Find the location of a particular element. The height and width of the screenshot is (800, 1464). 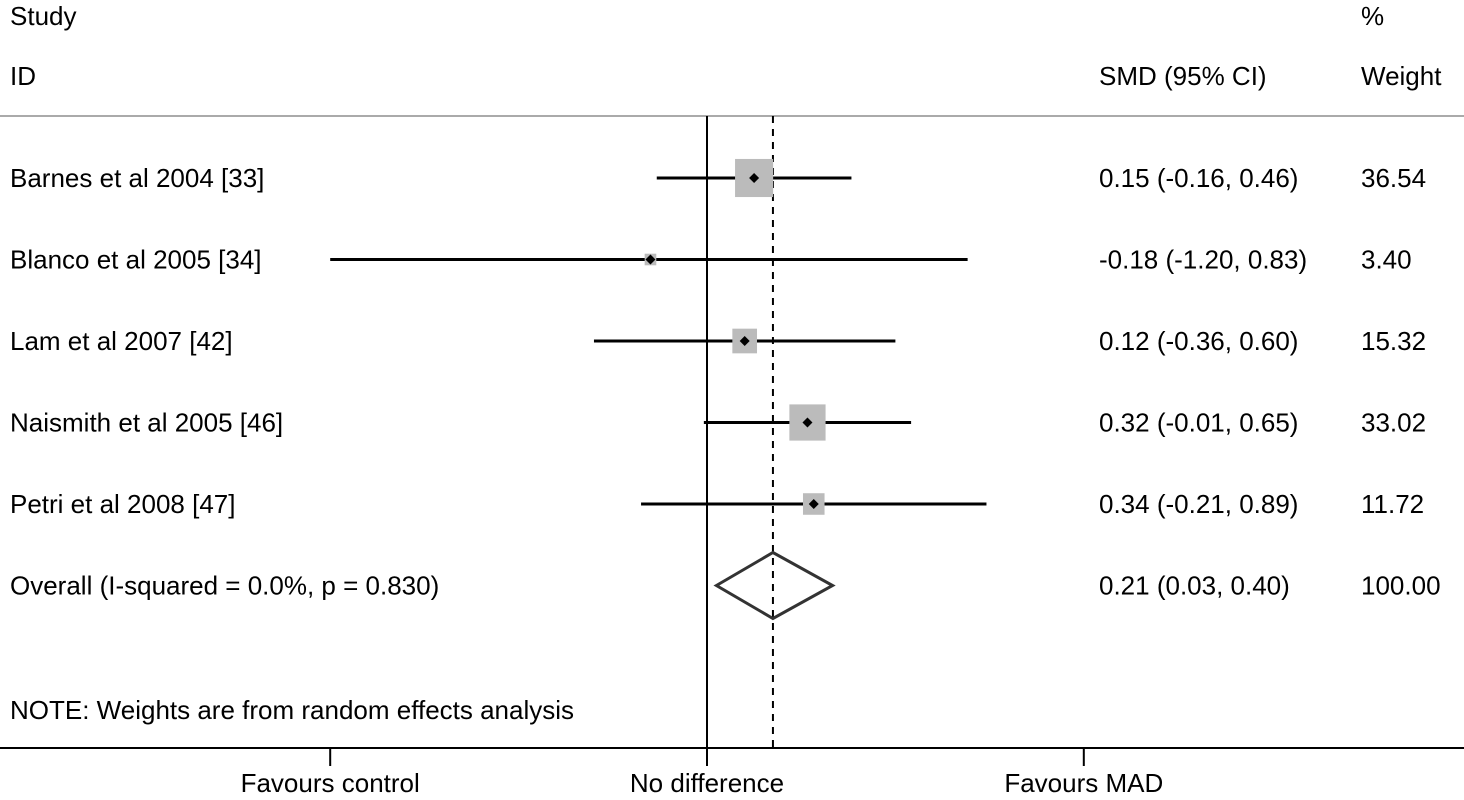

x-tick-label: Favours MAD is located at coordinates (1083, 783).